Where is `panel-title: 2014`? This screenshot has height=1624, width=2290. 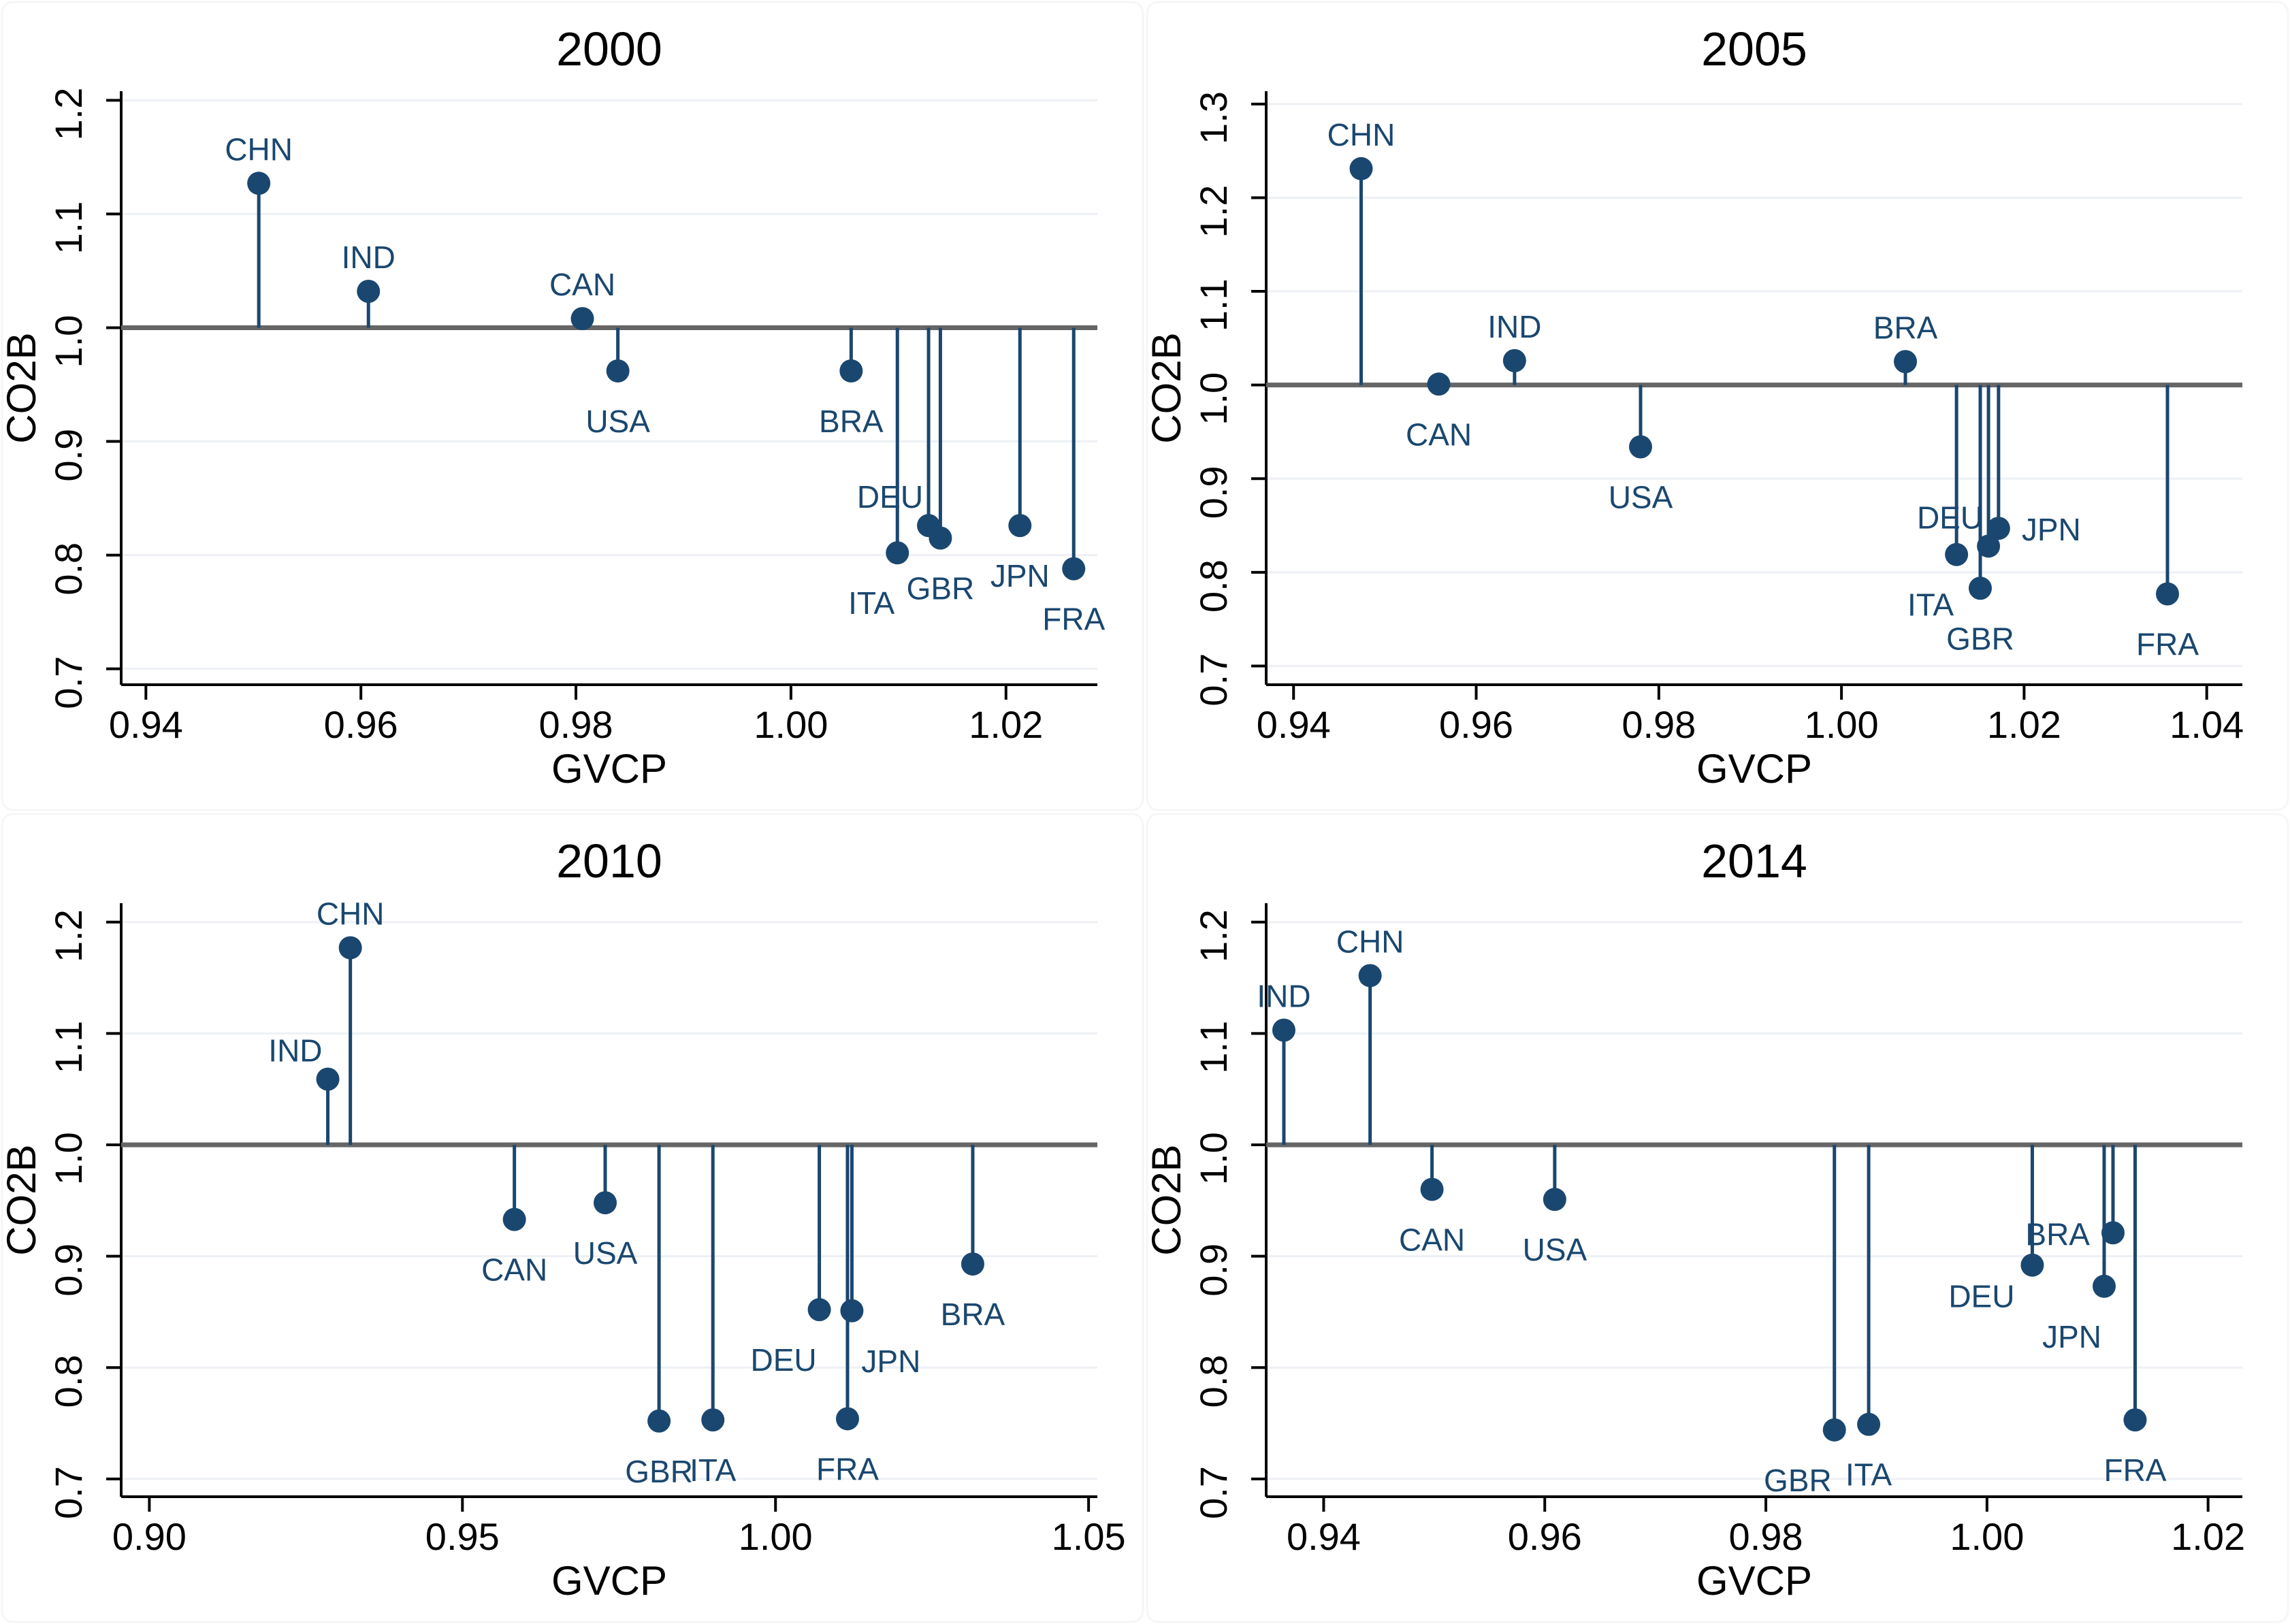
panel-title: 2014 is located at coordinates (1754, 861).